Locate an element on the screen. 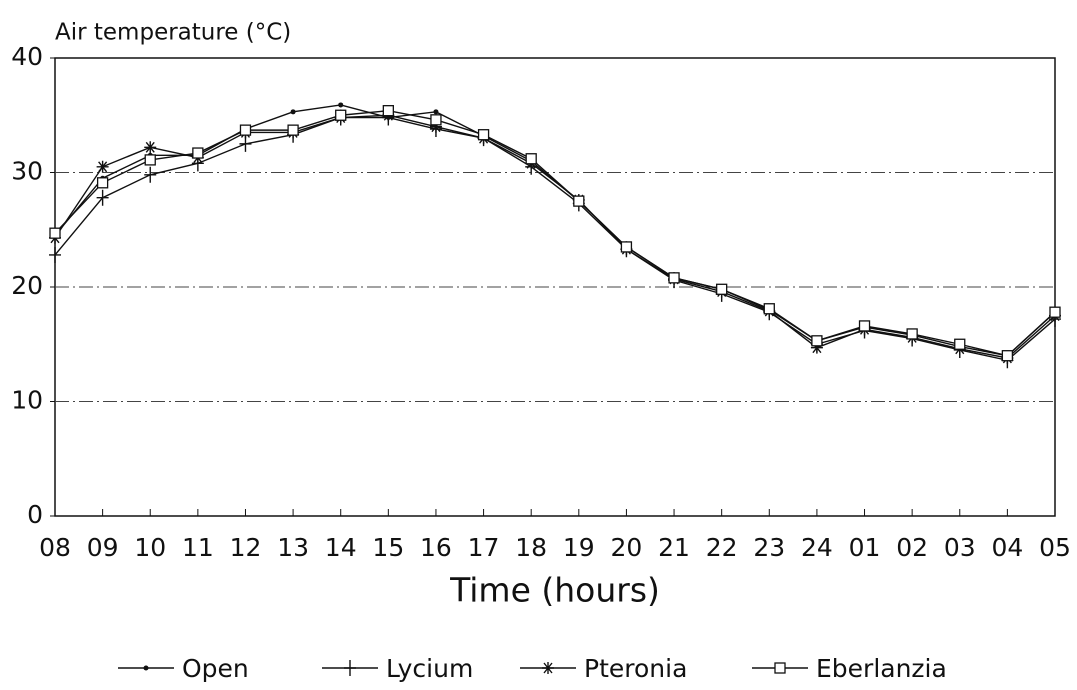 Image resolution: width=1077 pixels, height=690 pixels. x-tick-label: 19 is located at coordinates (579, 547).